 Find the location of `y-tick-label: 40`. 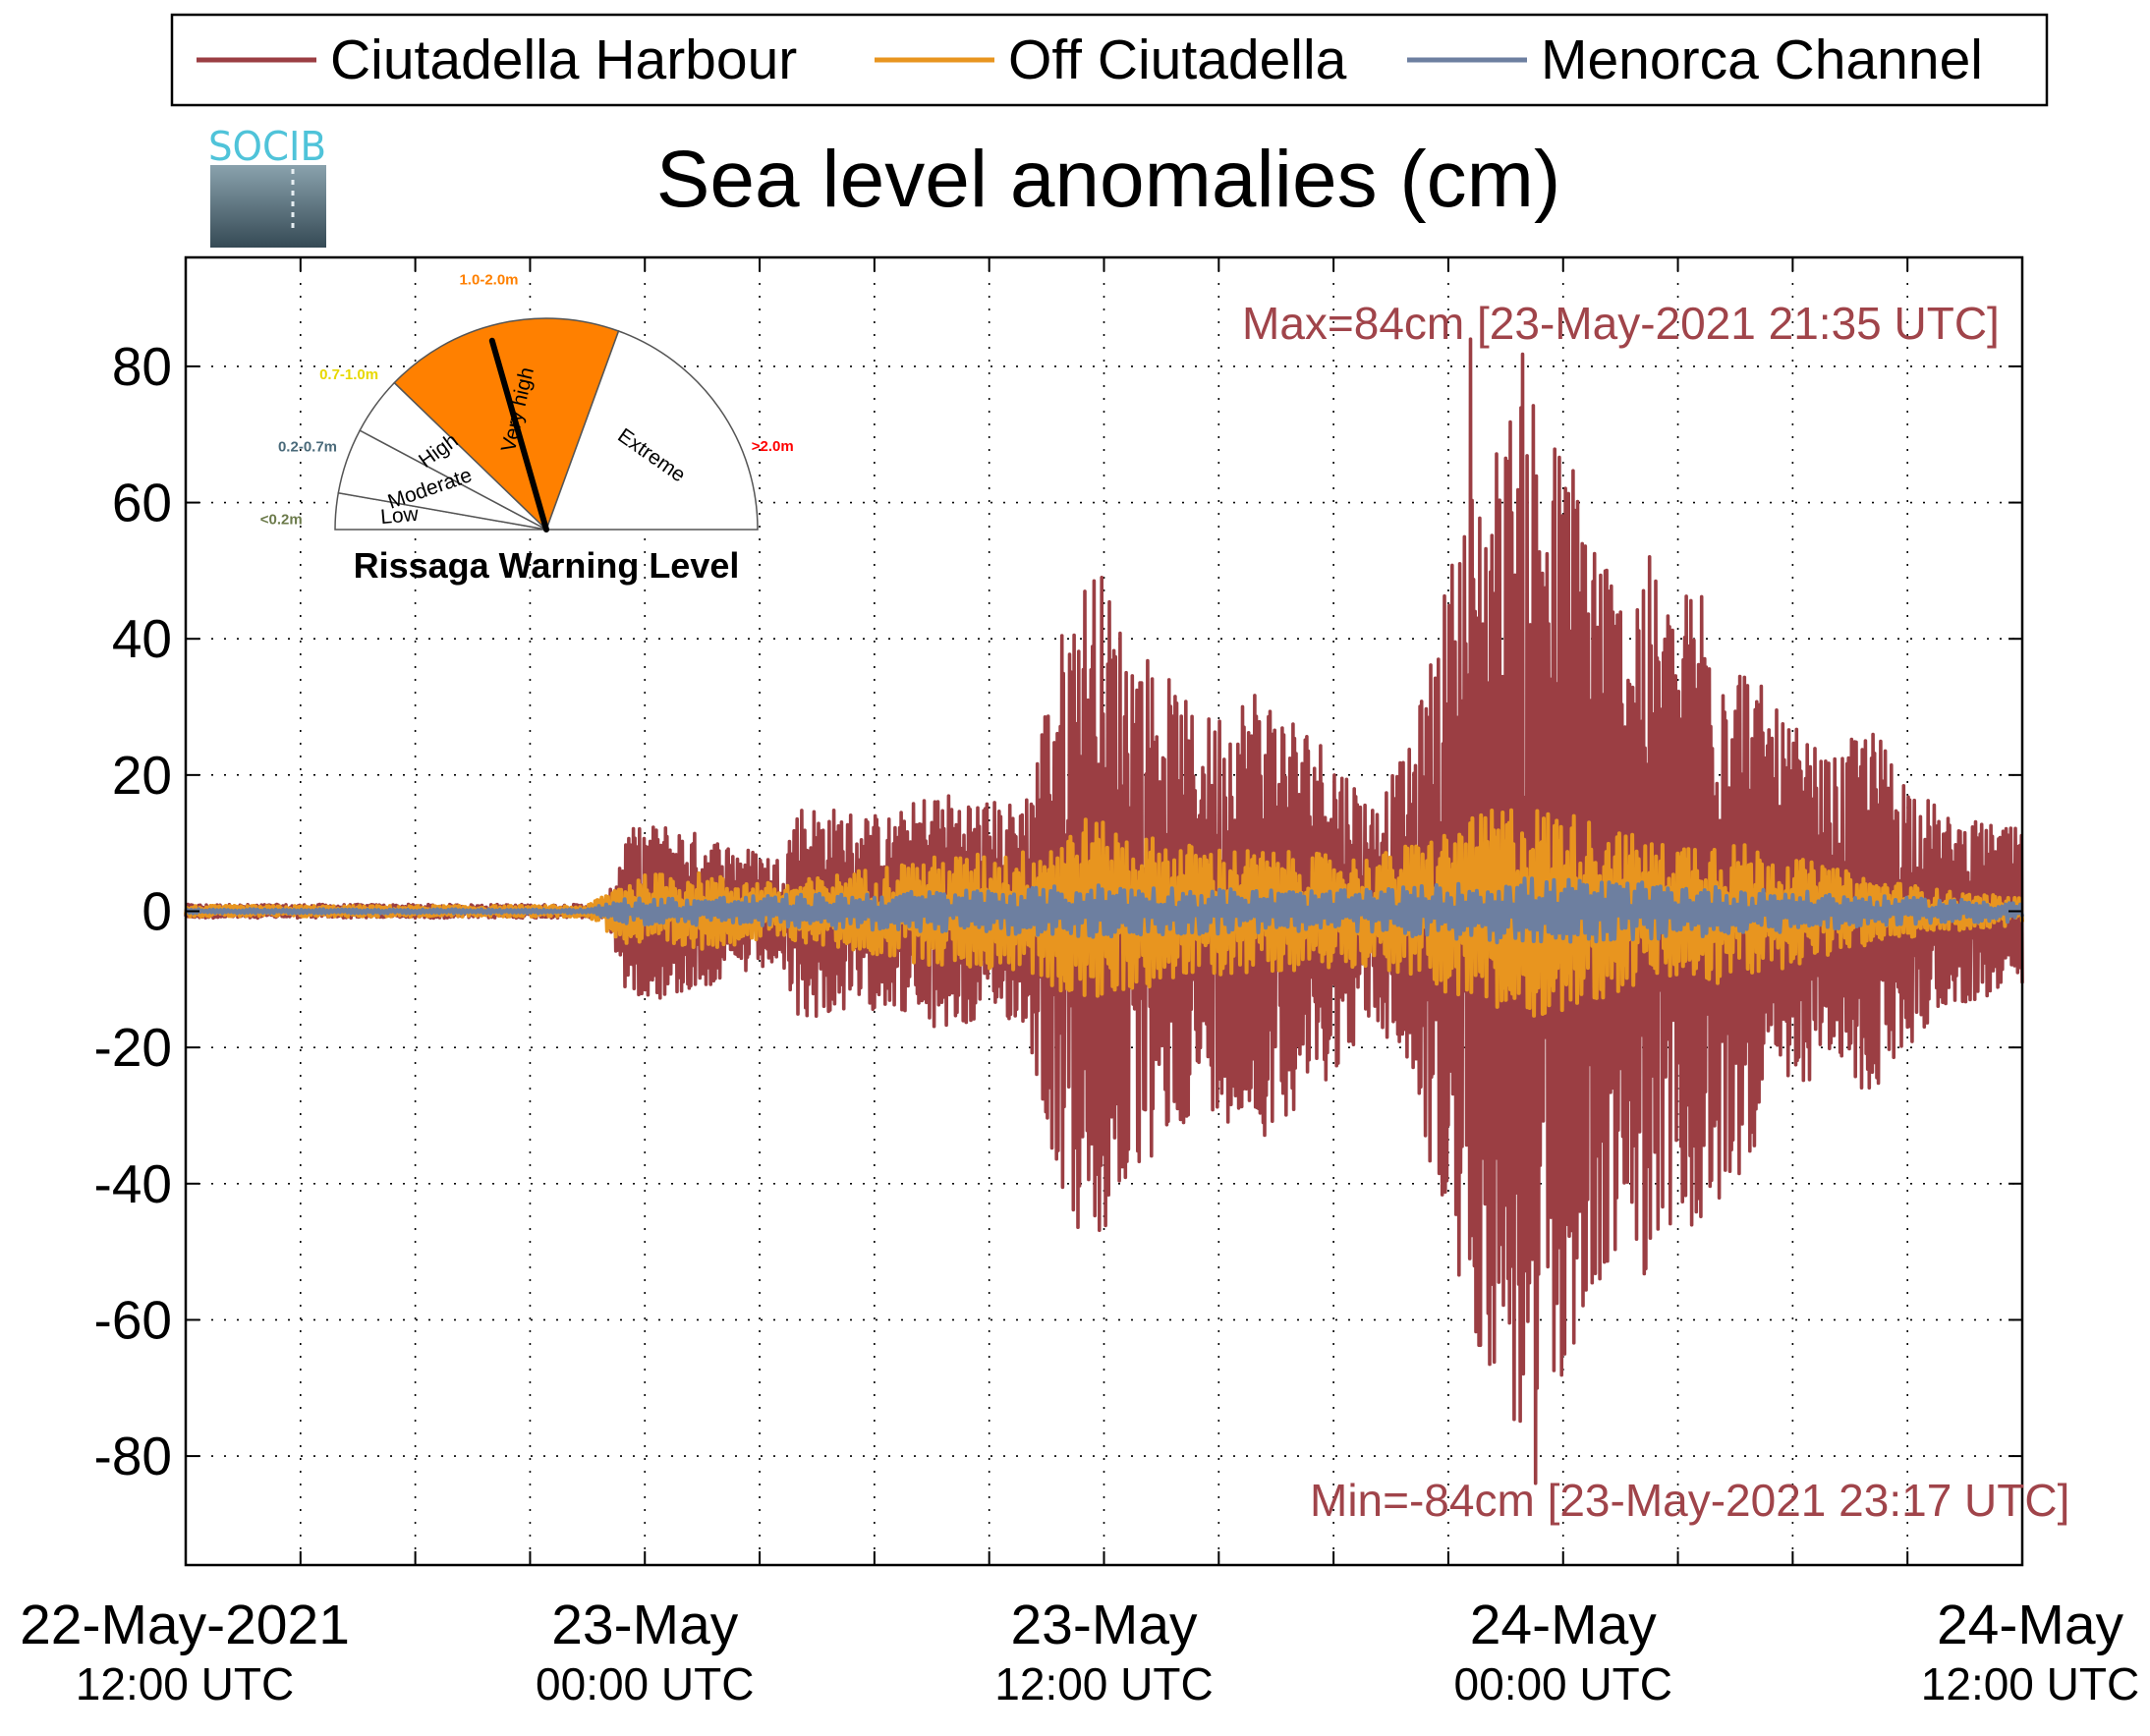

y-tick-label: 40 is located at coordinates (142, 638).